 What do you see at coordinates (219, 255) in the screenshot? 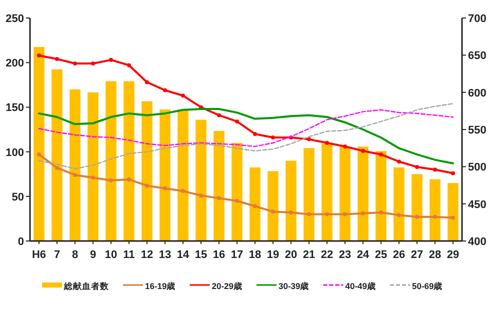
I see `x-tick-label: 16` at bounding box center [219, 255].